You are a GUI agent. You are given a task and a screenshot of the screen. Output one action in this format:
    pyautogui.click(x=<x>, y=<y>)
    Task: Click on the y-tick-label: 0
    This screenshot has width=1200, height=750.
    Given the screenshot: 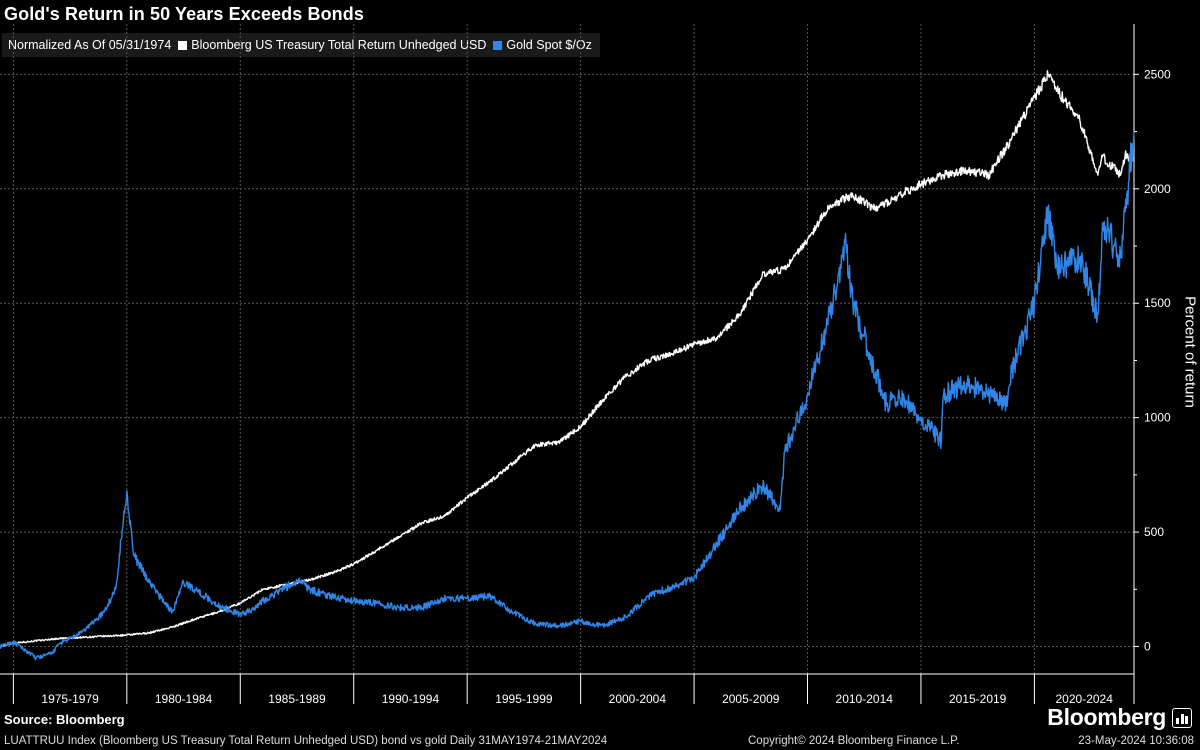 What is the action you would take?
    pyautogui.click(x=1147, y=647)
    